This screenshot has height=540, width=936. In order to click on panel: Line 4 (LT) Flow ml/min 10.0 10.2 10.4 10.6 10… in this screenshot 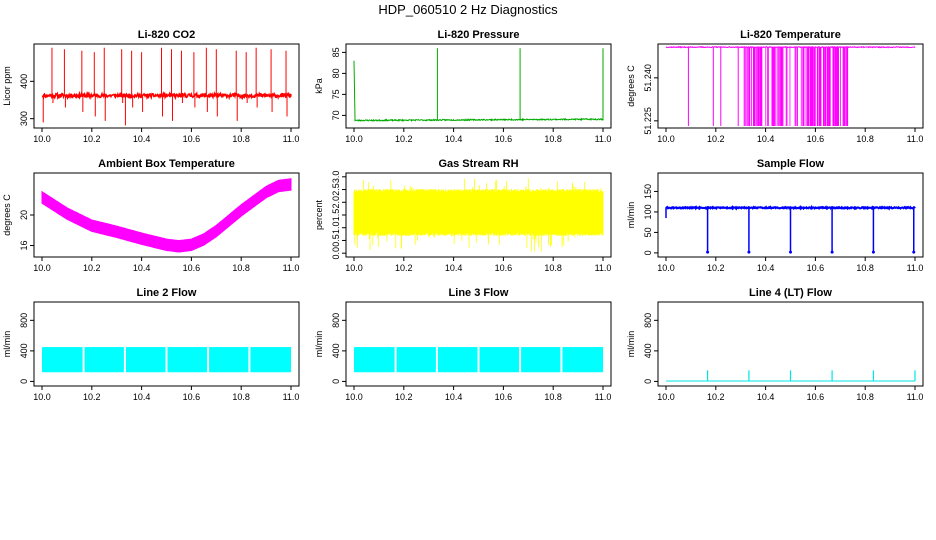, I will do `click(775, 344)`.